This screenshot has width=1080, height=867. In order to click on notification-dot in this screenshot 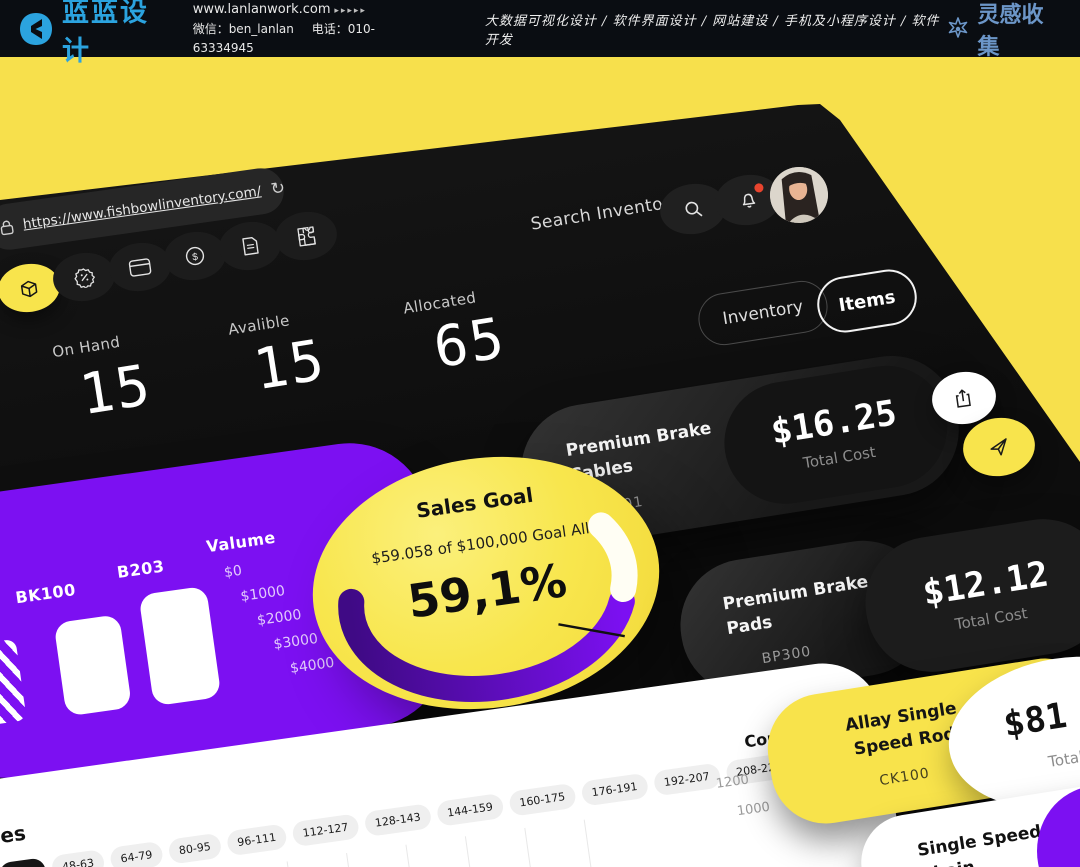, I will do `click(758, 187)`.